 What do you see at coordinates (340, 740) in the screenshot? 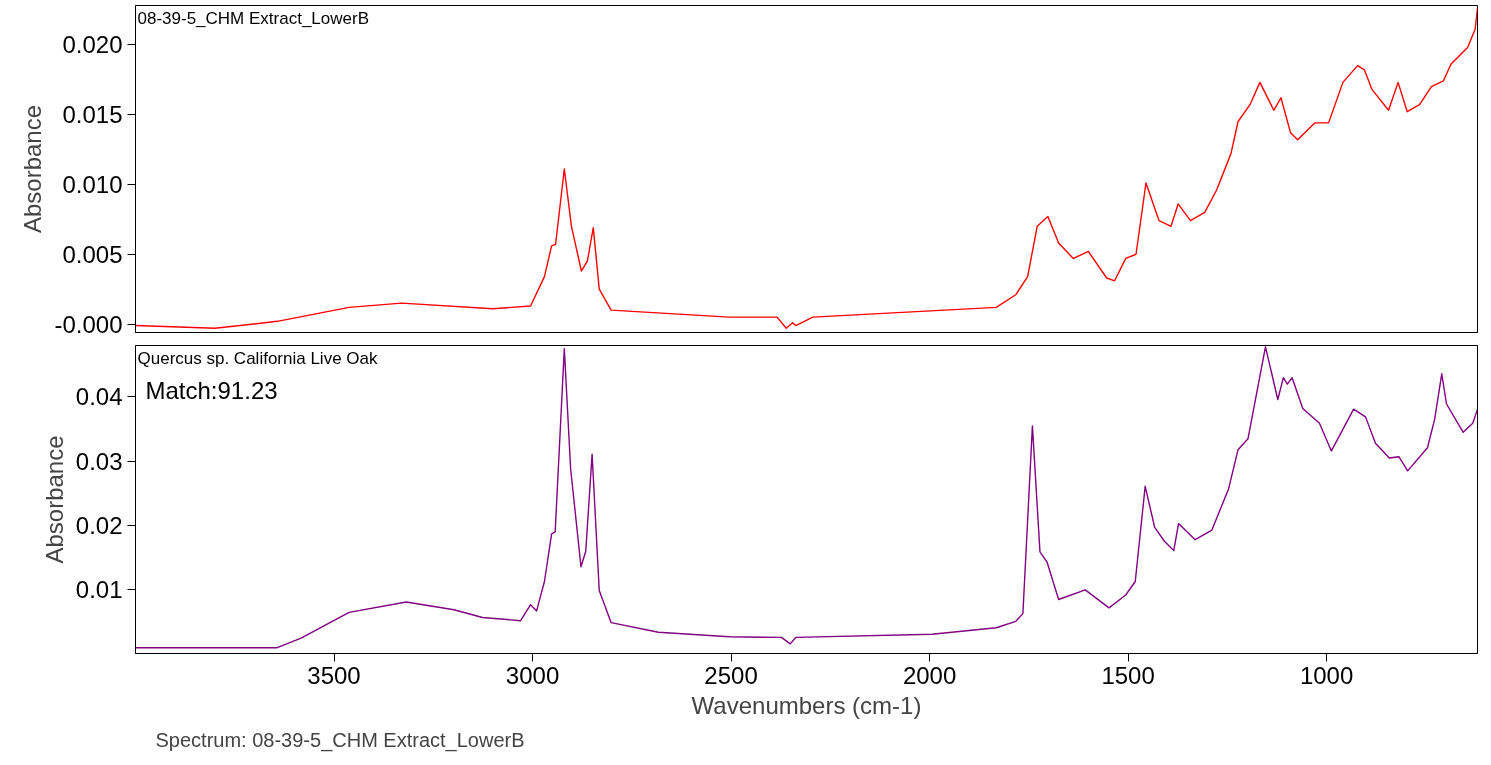
I see `text: Spectrum: 08-39-5_CHM Extract_LowerB` at bounding box center [340, 740].